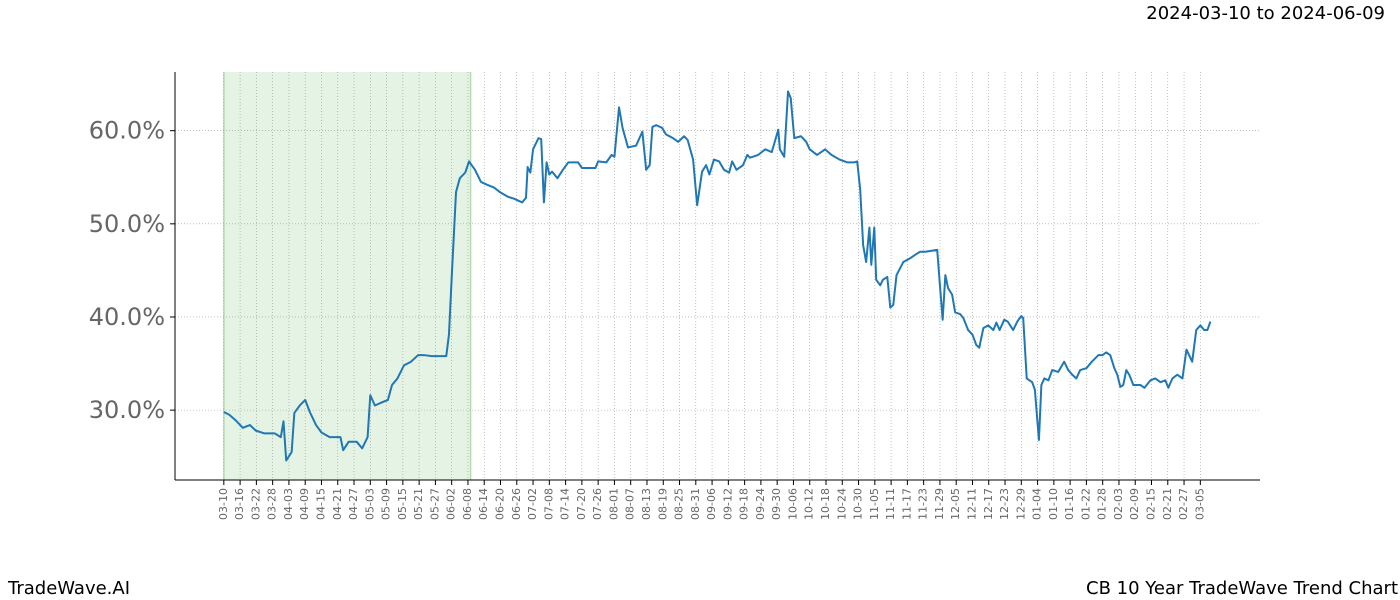  Describe the element at coordinates (1004, 504) in the screenshot. I see `x-tick-label: 12-23` at that location.